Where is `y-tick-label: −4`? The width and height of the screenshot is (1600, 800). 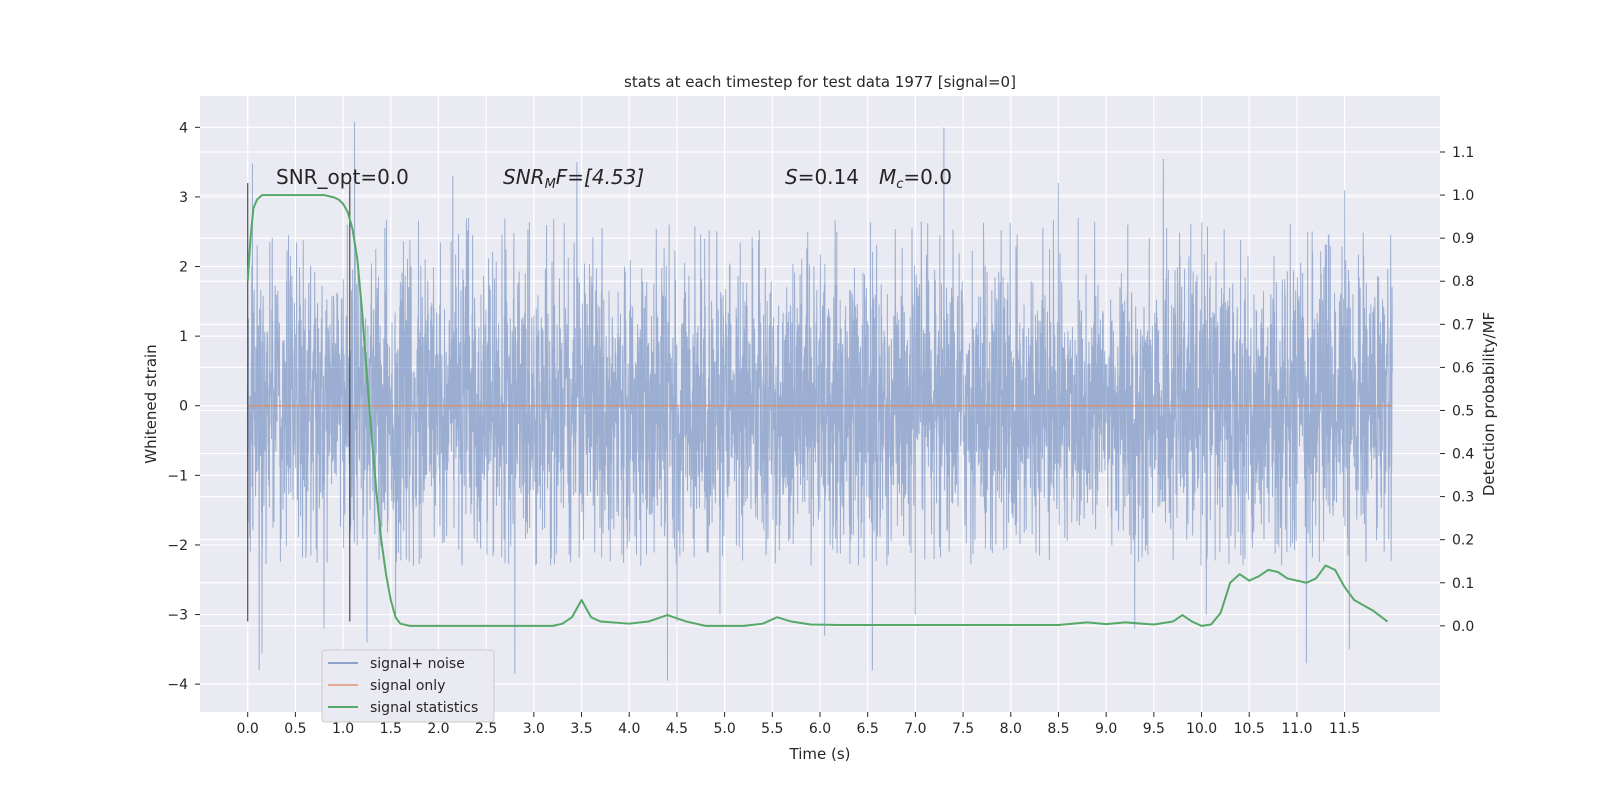 y-tick-label: −4 is located at coordinates (177, 685).